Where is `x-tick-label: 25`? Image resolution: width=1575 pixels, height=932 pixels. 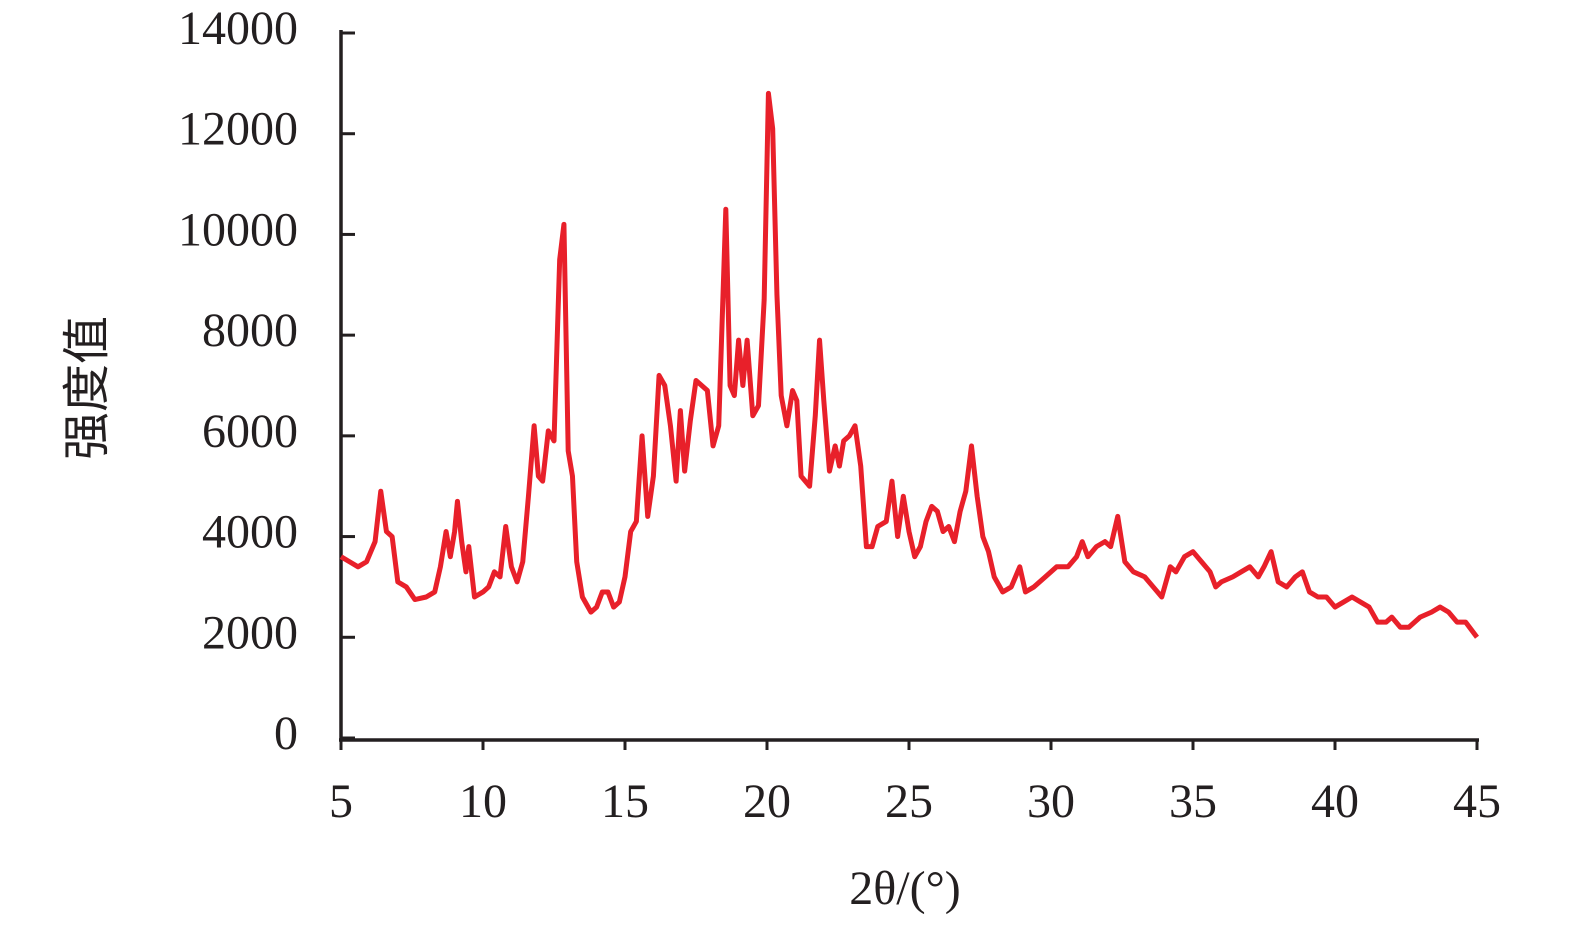 x-tick-label: 25 is located at coordinates (909, 801).